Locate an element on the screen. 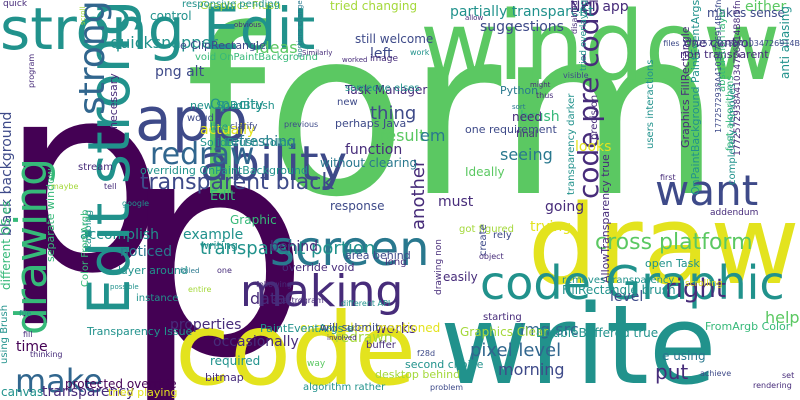  cloud-word: obvious is located at coordinates (248, 25).